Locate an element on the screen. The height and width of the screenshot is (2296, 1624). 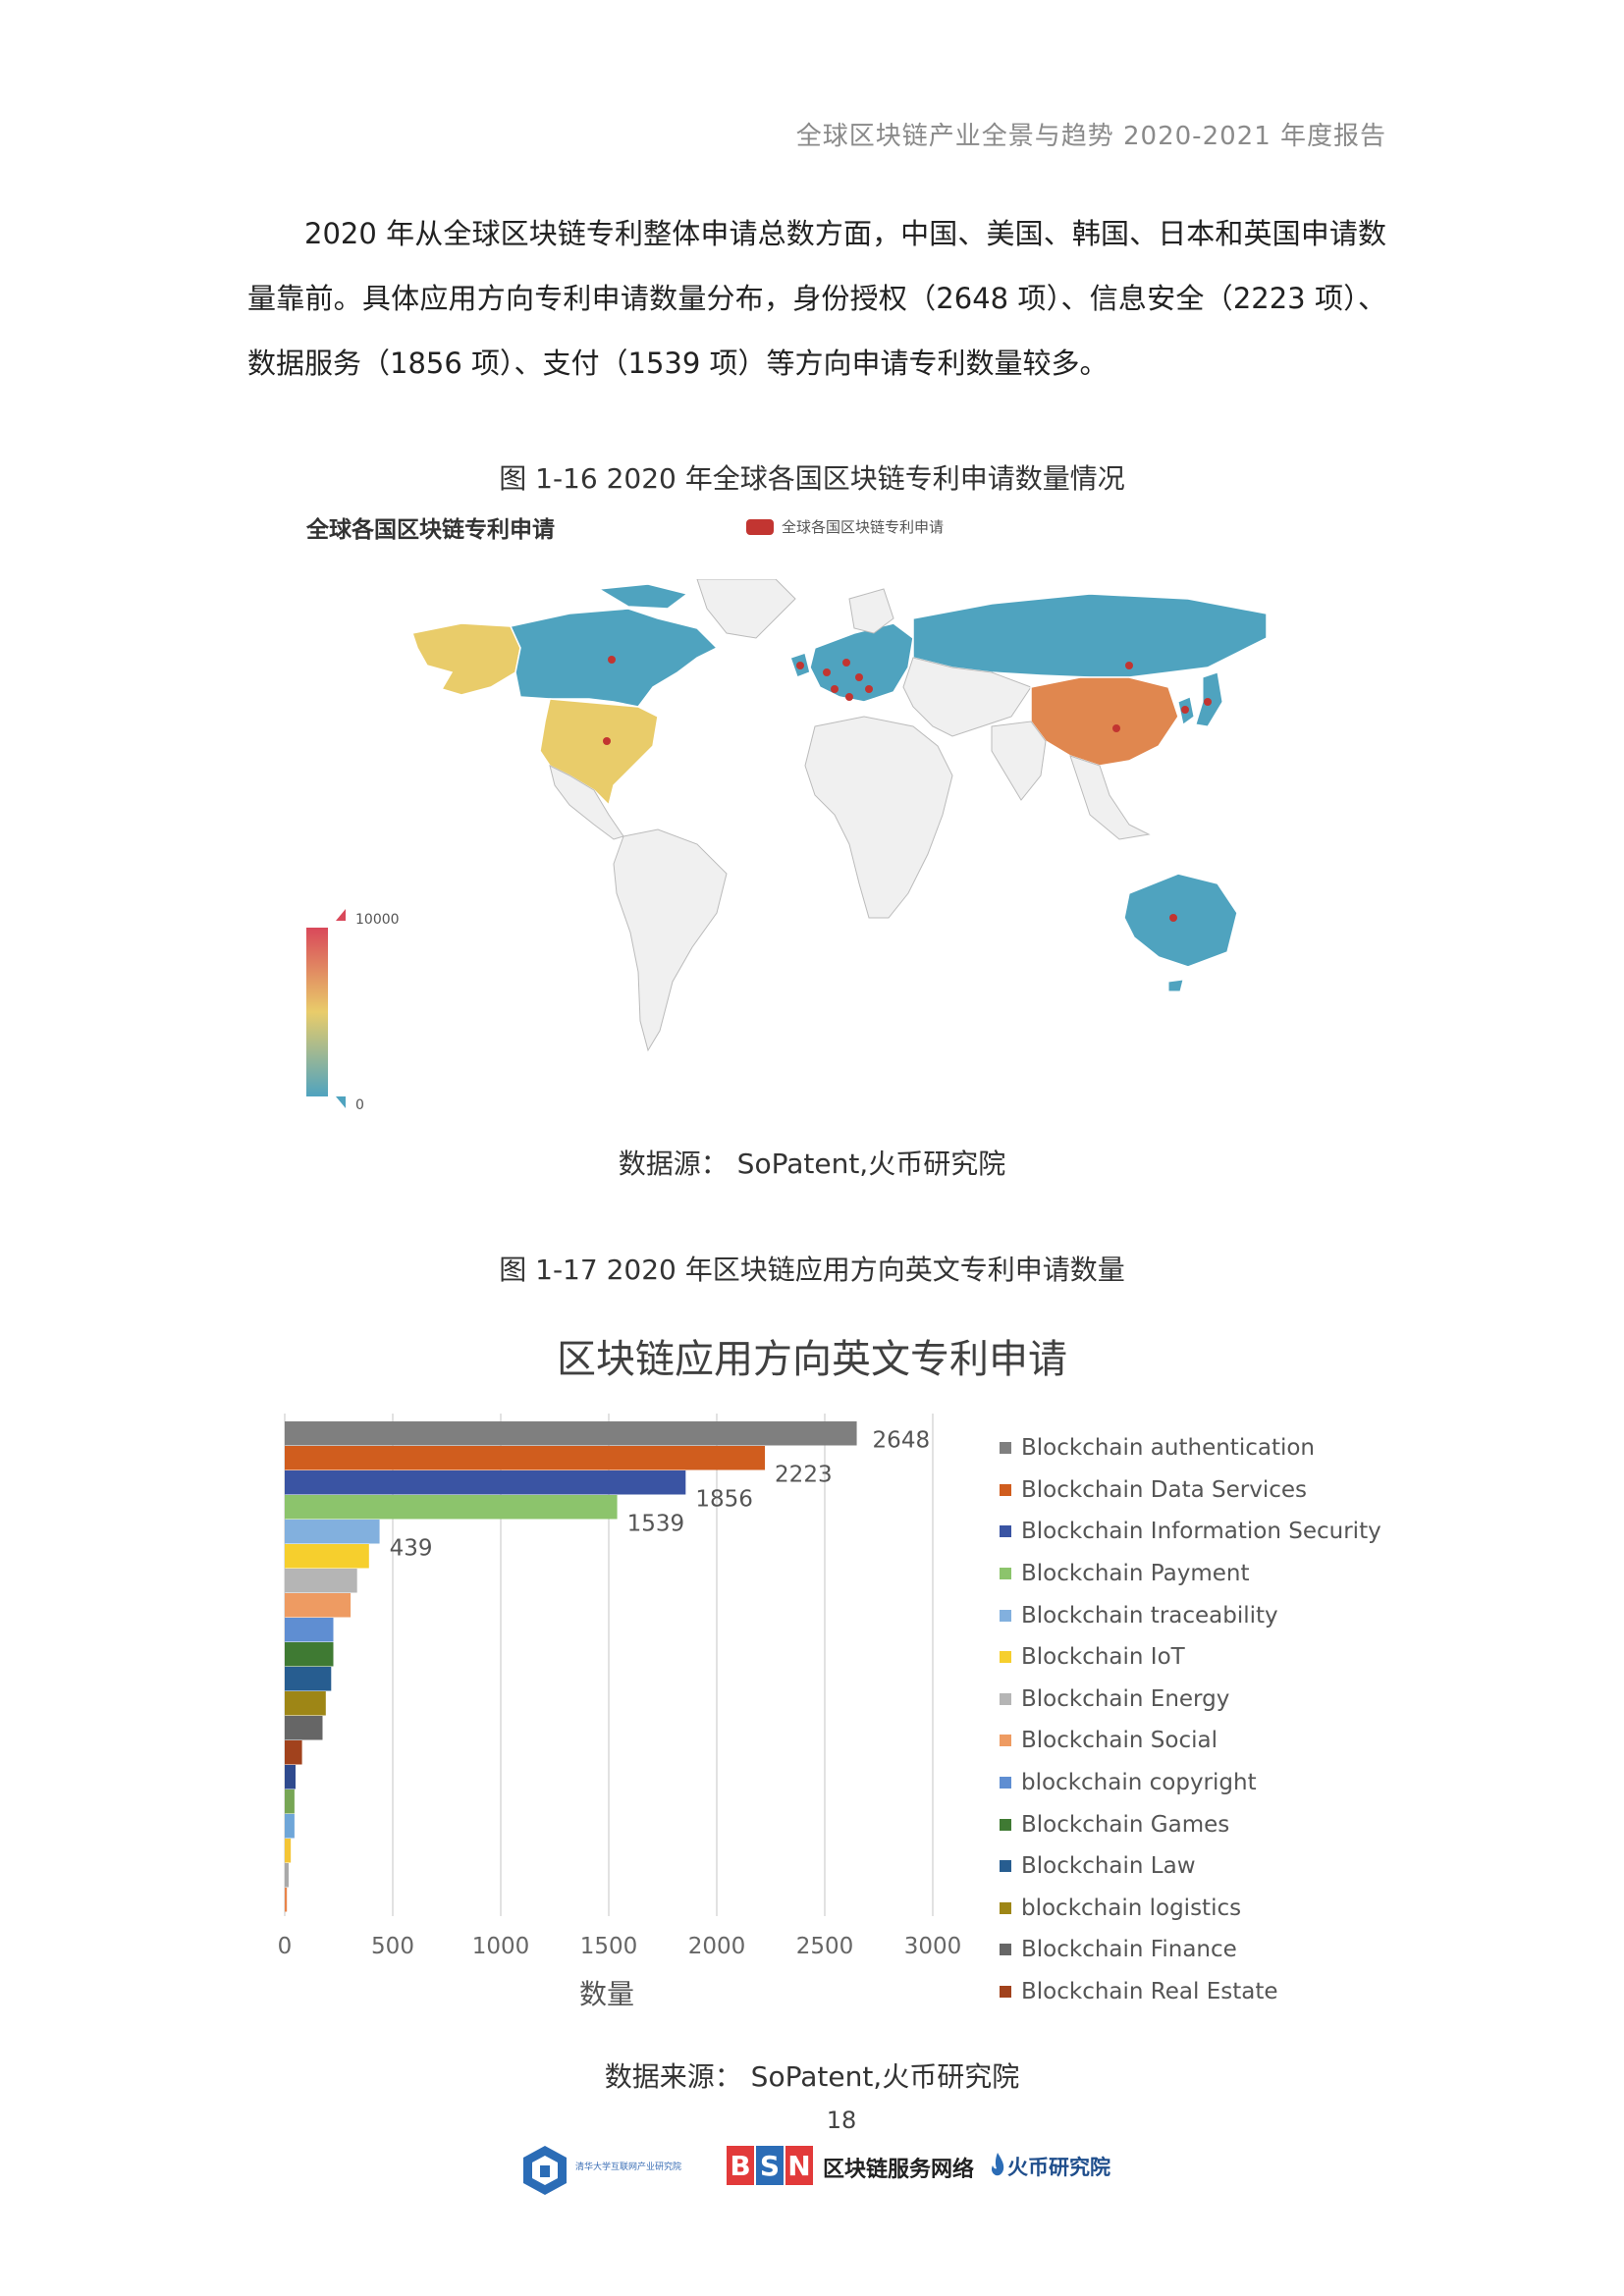
bar-data-label: 2223 is located at coordinates (804, 1475).